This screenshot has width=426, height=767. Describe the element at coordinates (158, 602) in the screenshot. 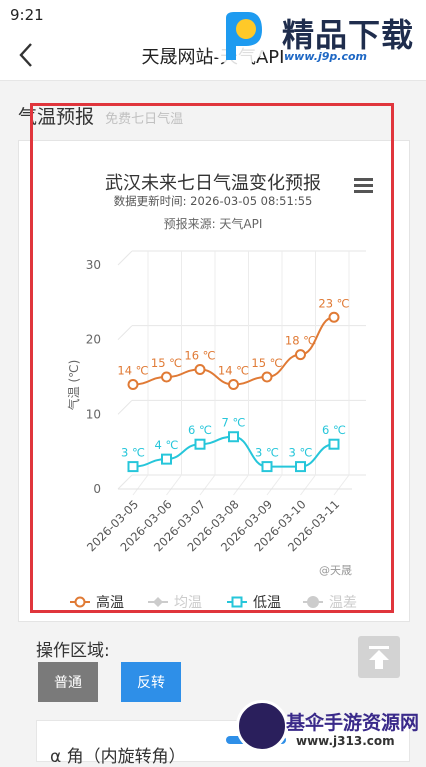

I see `legend-diamond-marker-icon` at that location.